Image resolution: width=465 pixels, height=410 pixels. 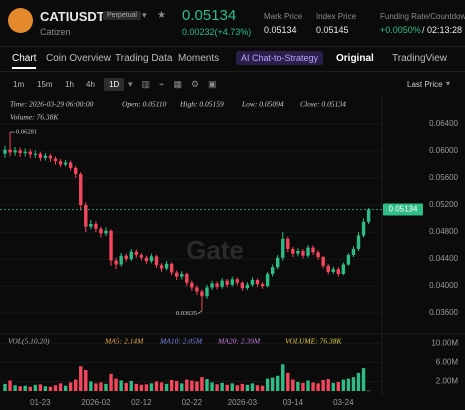 What do you see at coordinates (200, 312) in the screenshot?
I see `low-pointer` at bounding box center [200, 312].